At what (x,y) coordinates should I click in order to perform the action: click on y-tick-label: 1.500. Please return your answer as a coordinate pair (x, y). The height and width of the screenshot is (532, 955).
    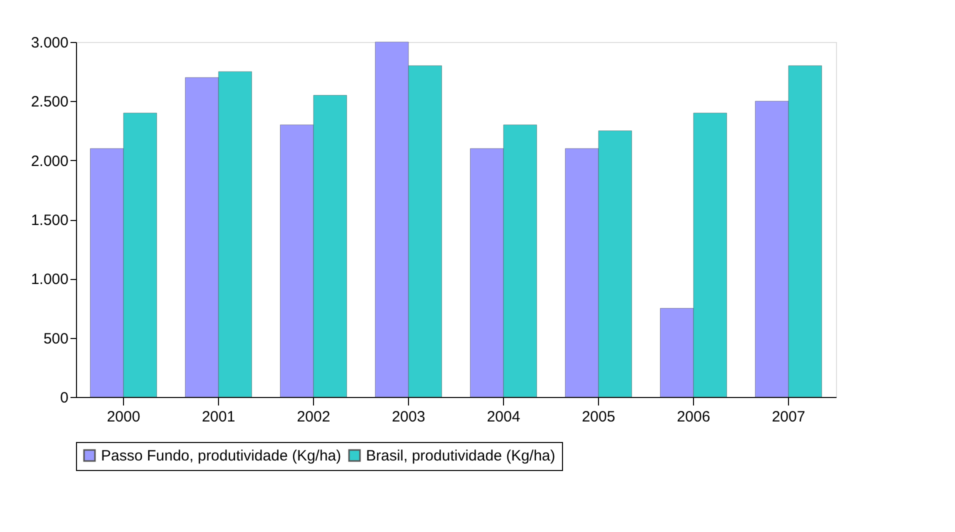
    Looking at the image, I should click on (49, 220).